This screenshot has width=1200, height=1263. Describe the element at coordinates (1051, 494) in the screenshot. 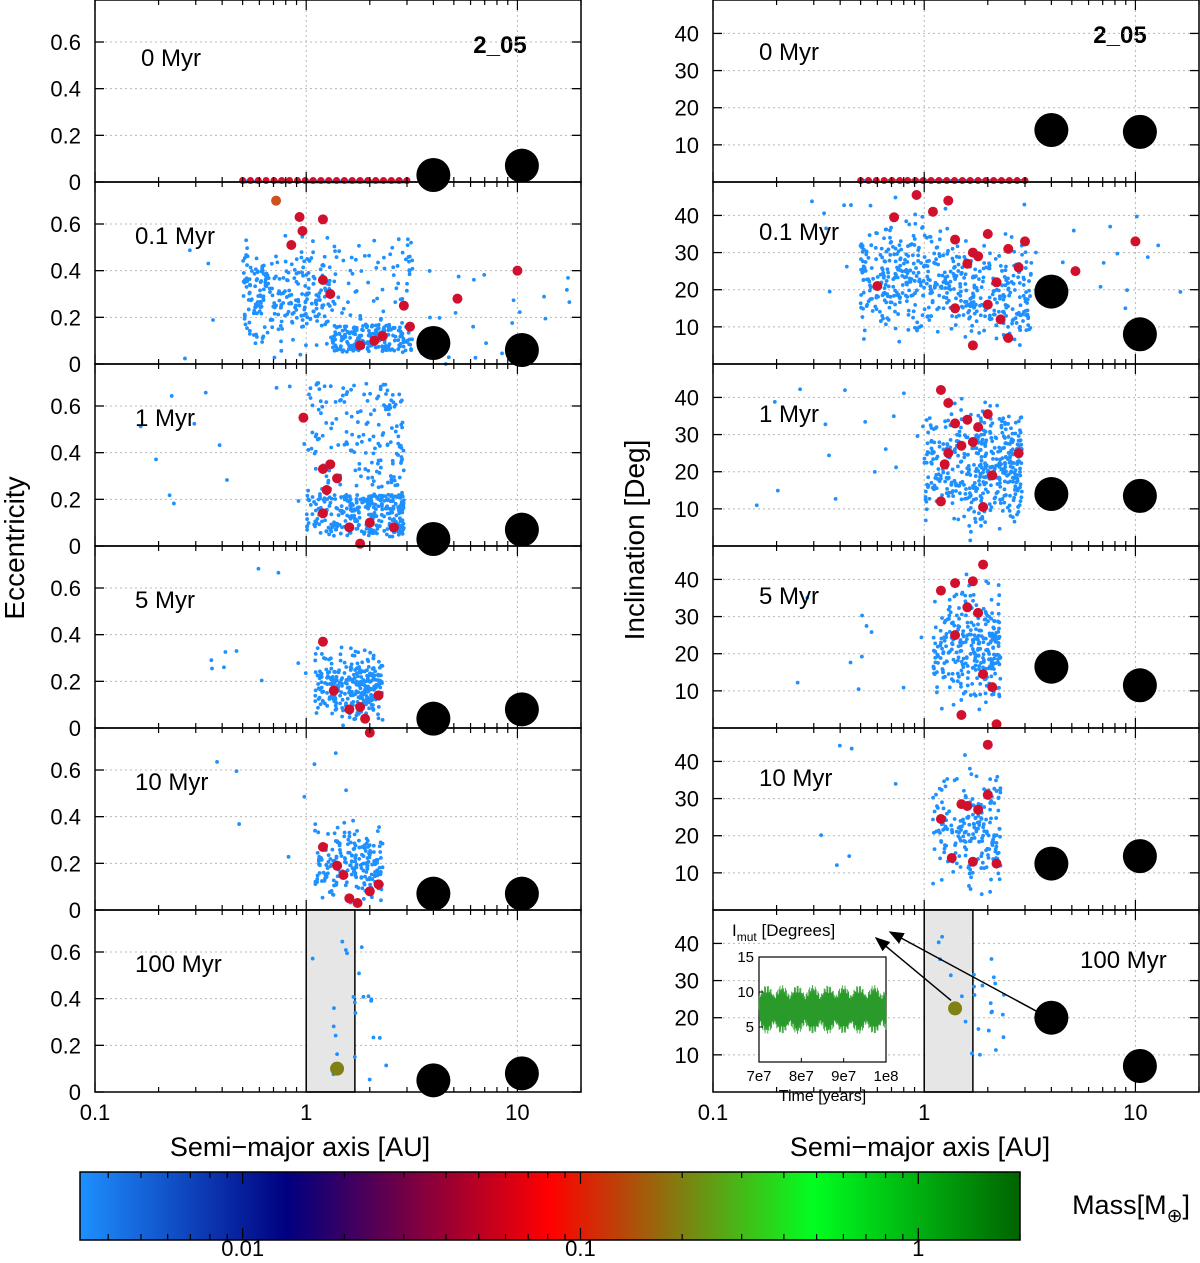

I see `jupiter-planet` at that location.